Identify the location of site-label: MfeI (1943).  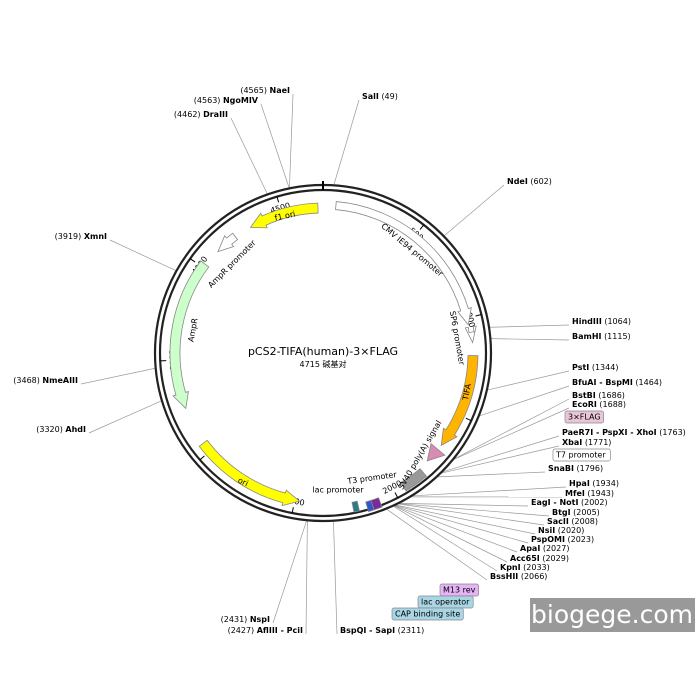
(589, 493).